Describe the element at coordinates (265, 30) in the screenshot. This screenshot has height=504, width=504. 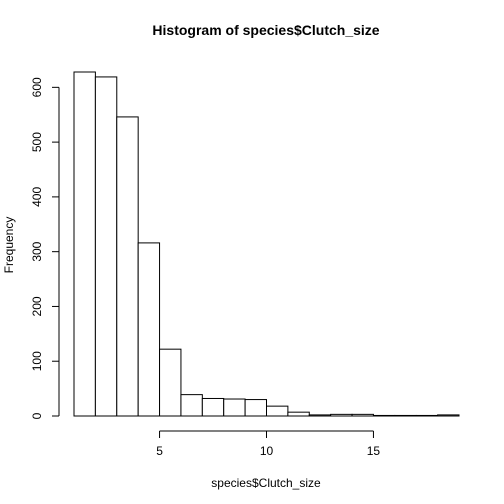
I see `chart-title: Histogram of species$Clutch_size` at that location.